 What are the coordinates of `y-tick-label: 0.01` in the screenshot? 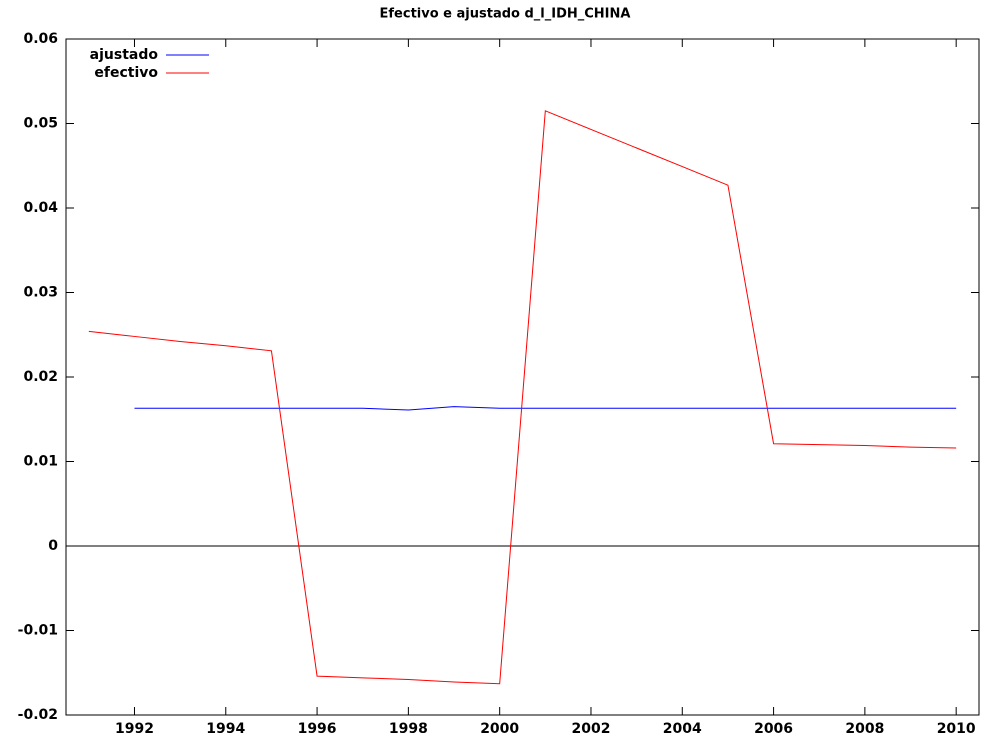 It's located at (40, 462).